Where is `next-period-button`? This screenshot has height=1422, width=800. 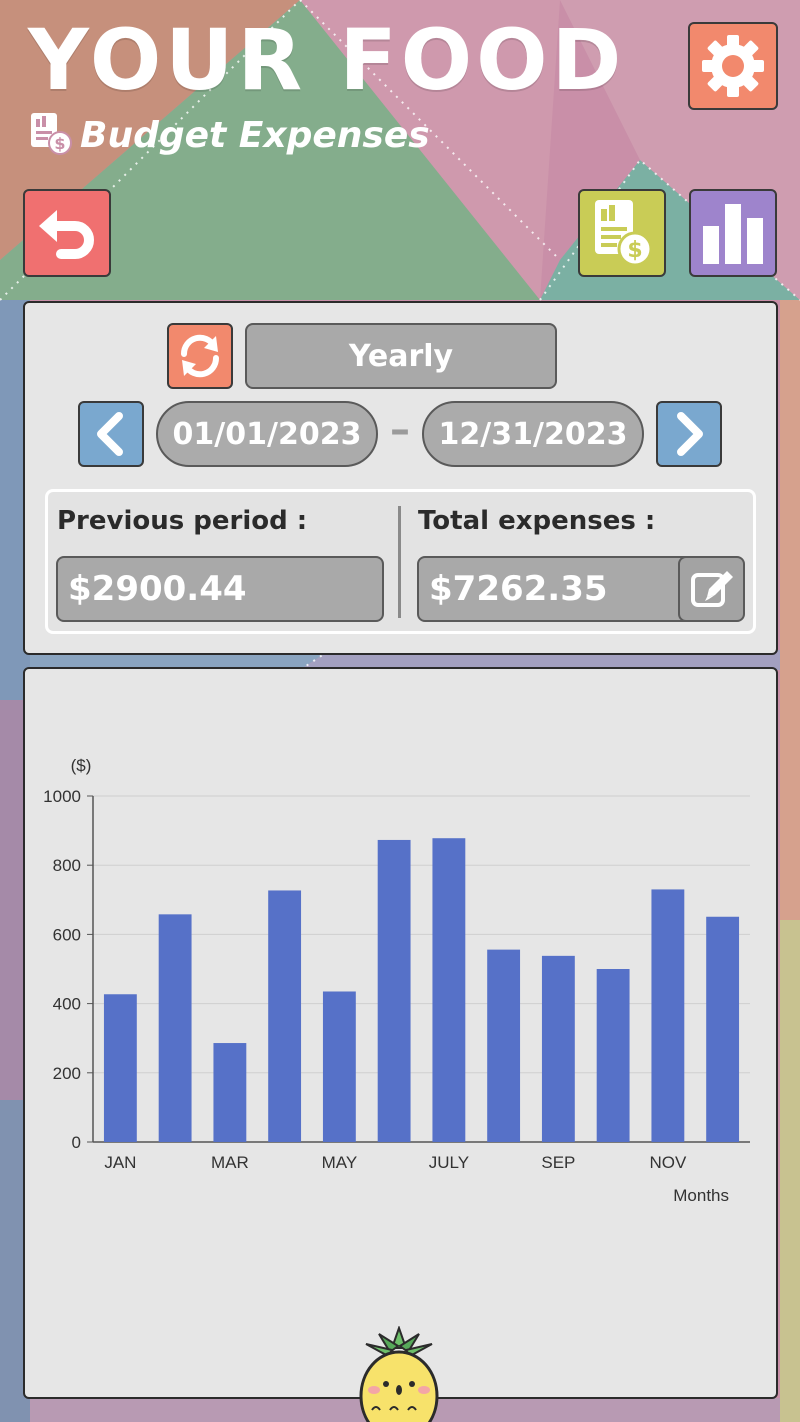
next-period-button is located at coordinates (689, 434).